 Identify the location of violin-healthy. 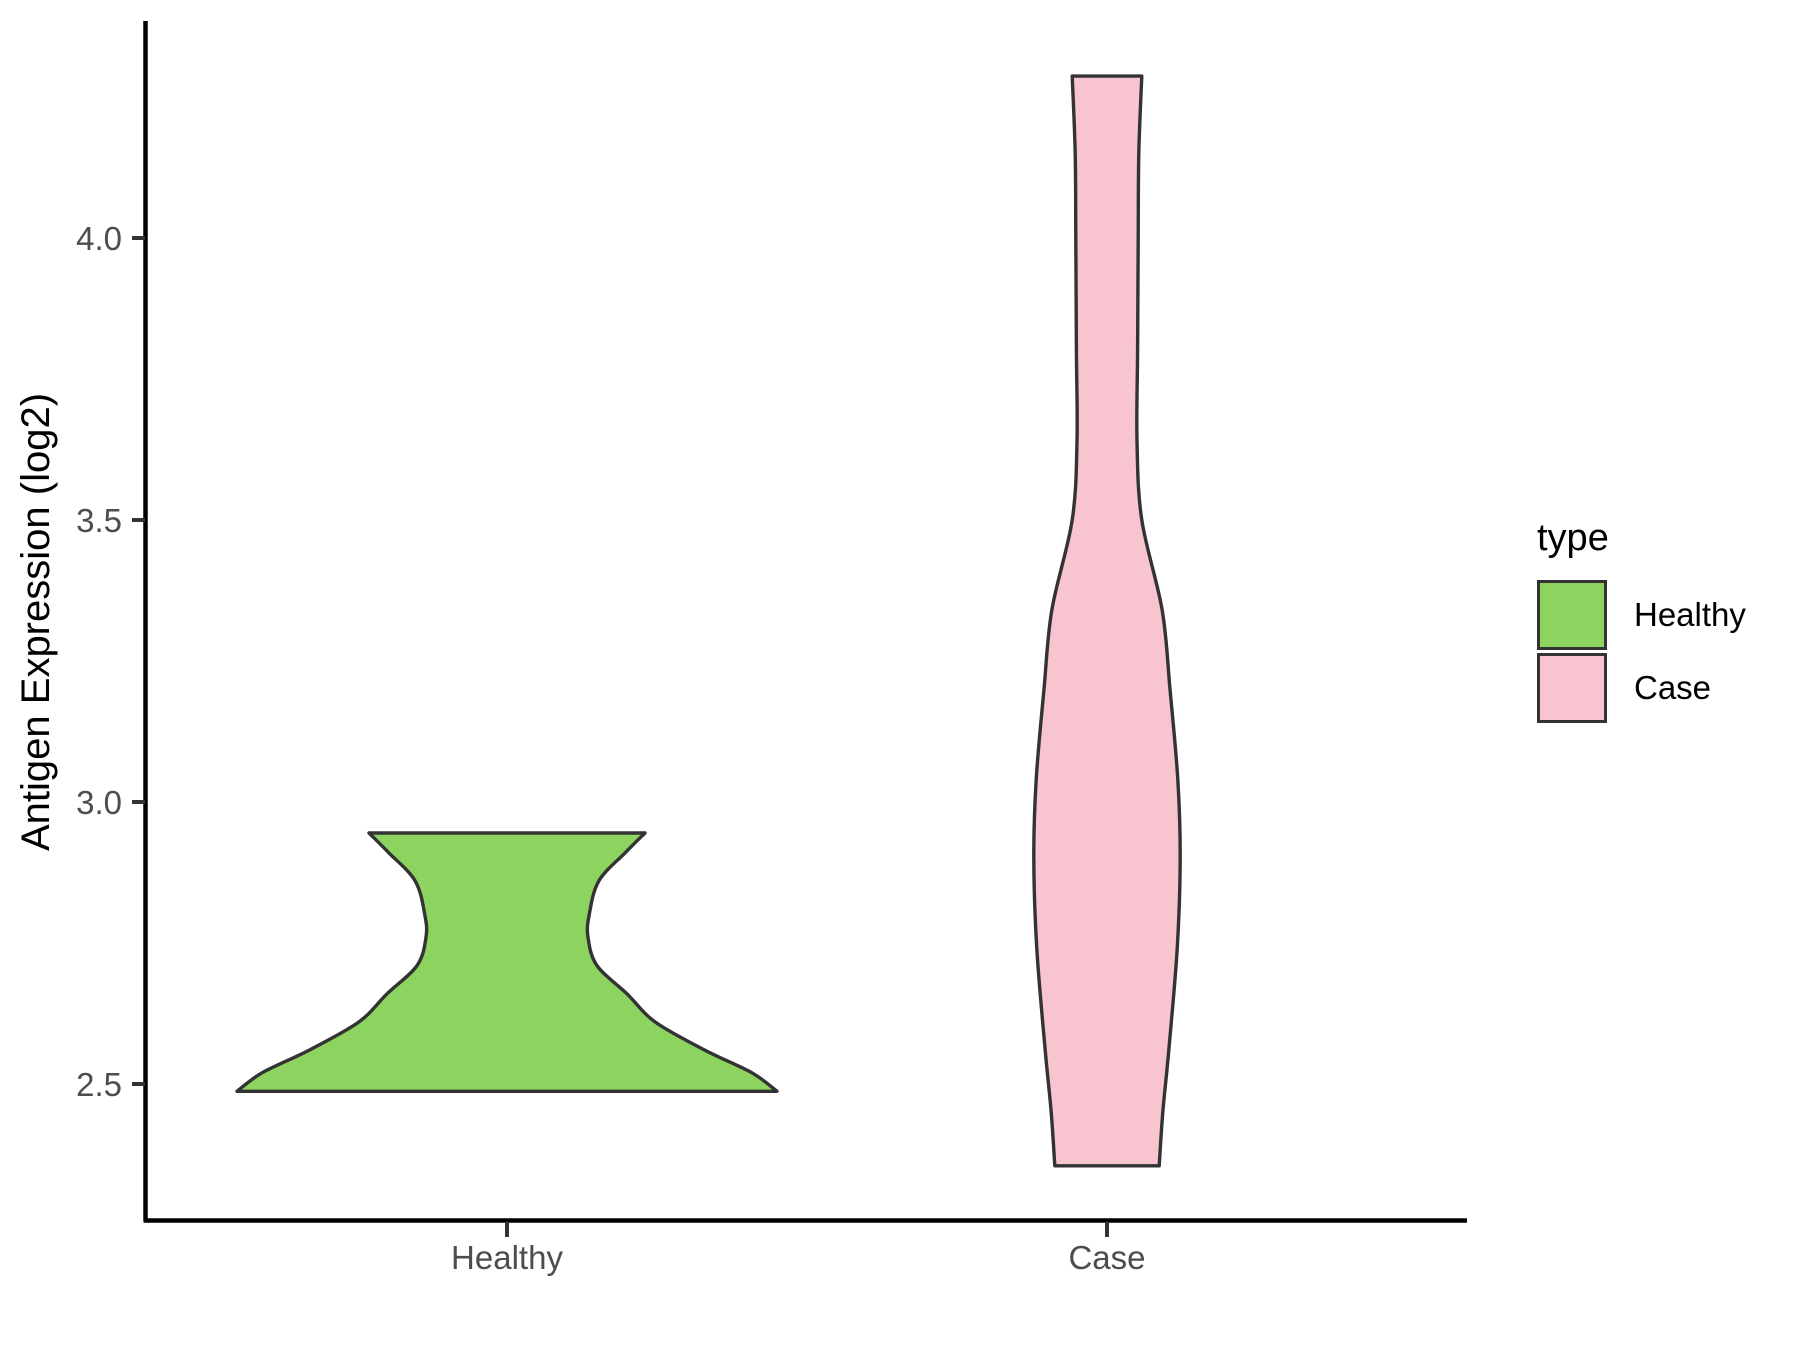
(507, 962).